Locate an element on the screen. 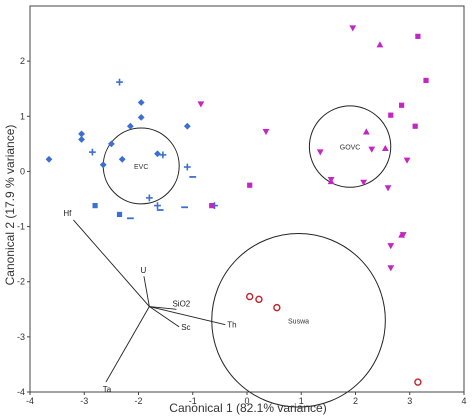 This screenshot has height=418, width=474. vector-label: Th is located at coordinates (231, 325).